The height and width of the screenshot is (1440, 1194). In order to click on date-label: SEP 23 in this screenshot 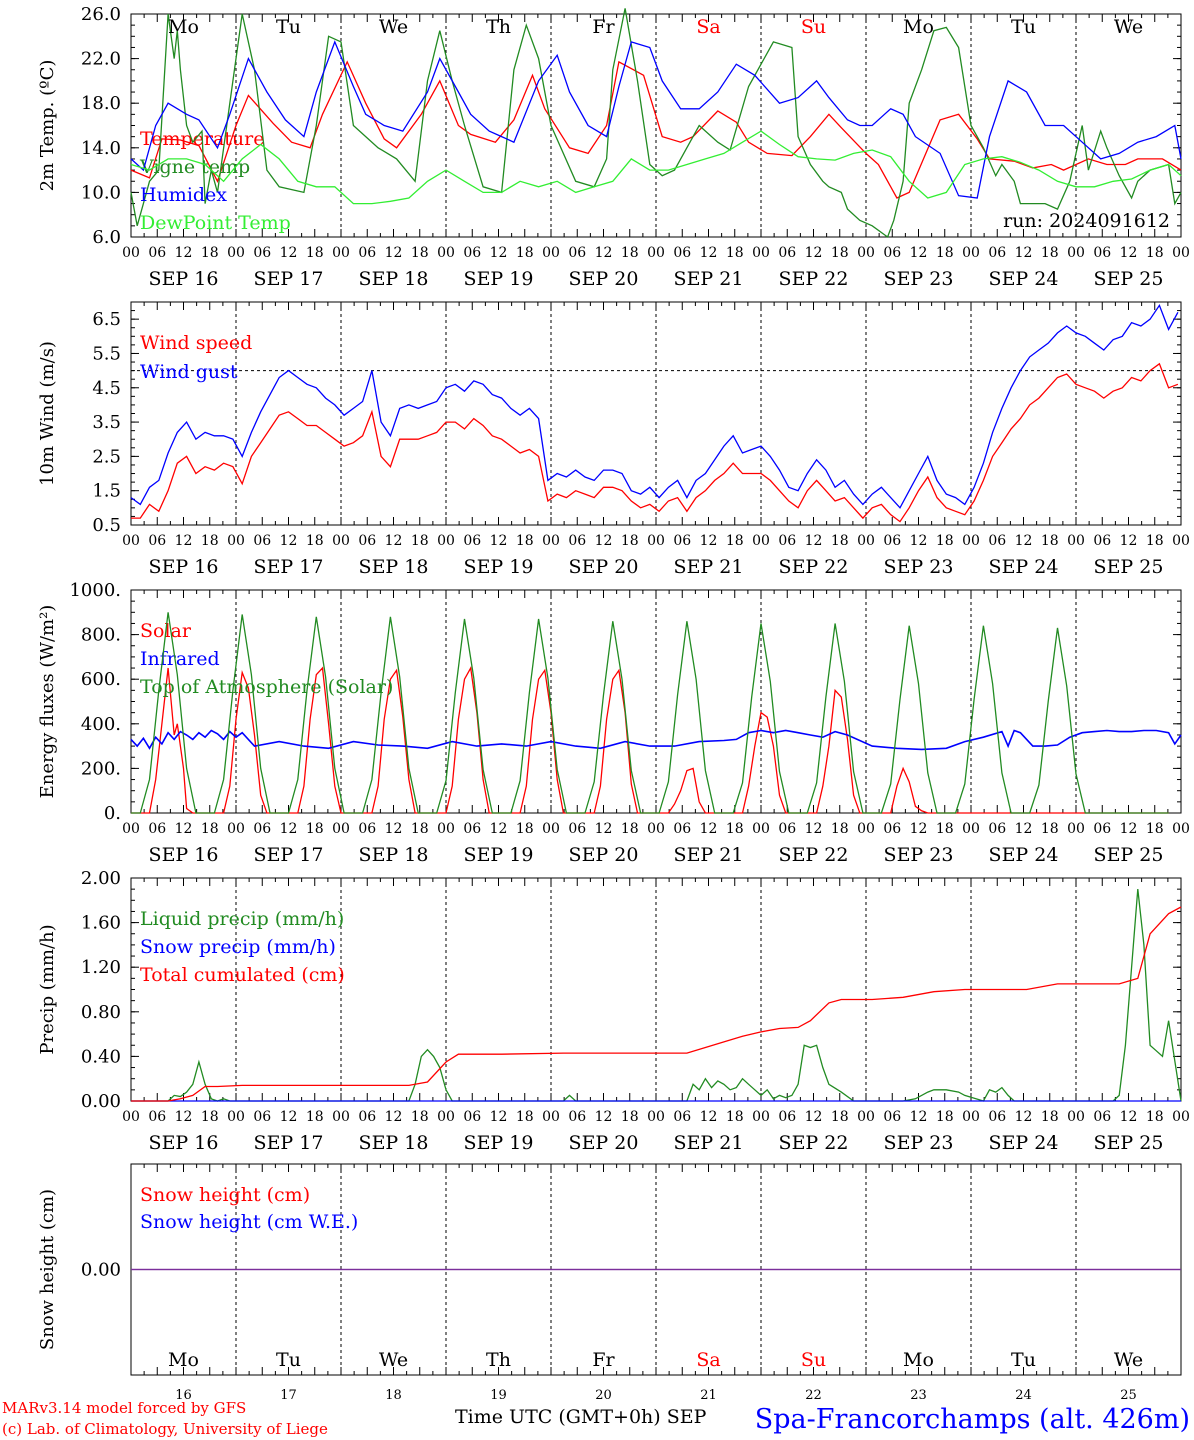, I will do `click(919, 855)`.